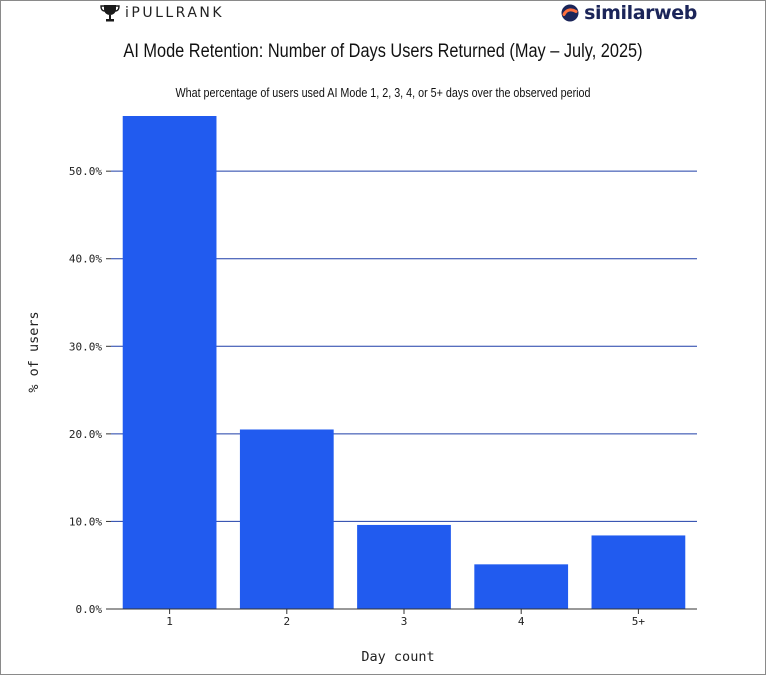  What do you see at coordinates (286, 621) in the screenshot?
I see `x-tick-label: 2` at bounding box center [286, 621].